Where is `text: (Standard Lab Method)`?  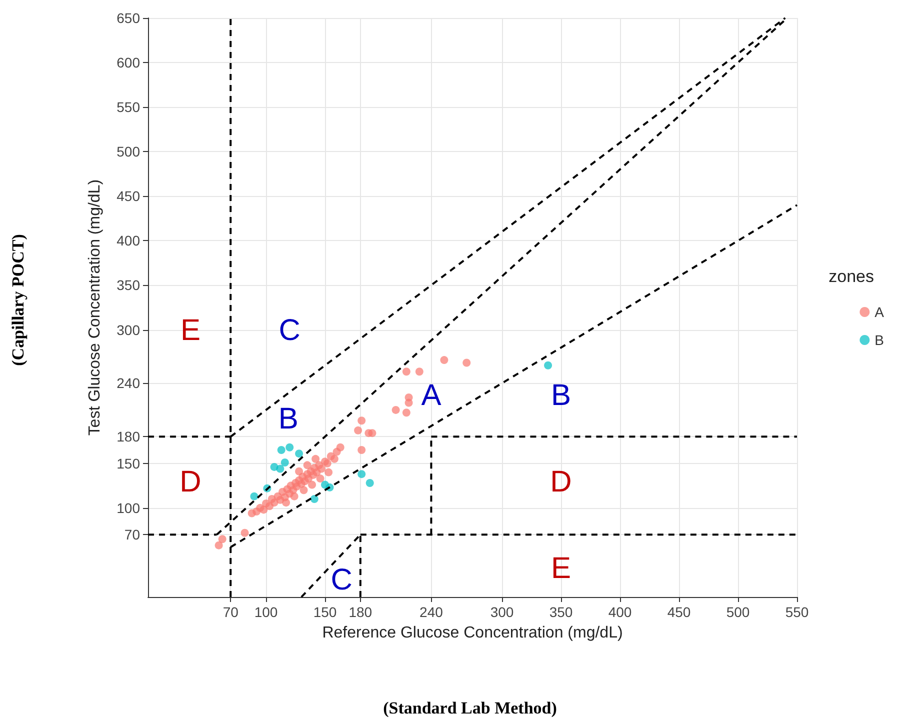
text: (Standard Lab Method) is located at coordinates (470, 708).